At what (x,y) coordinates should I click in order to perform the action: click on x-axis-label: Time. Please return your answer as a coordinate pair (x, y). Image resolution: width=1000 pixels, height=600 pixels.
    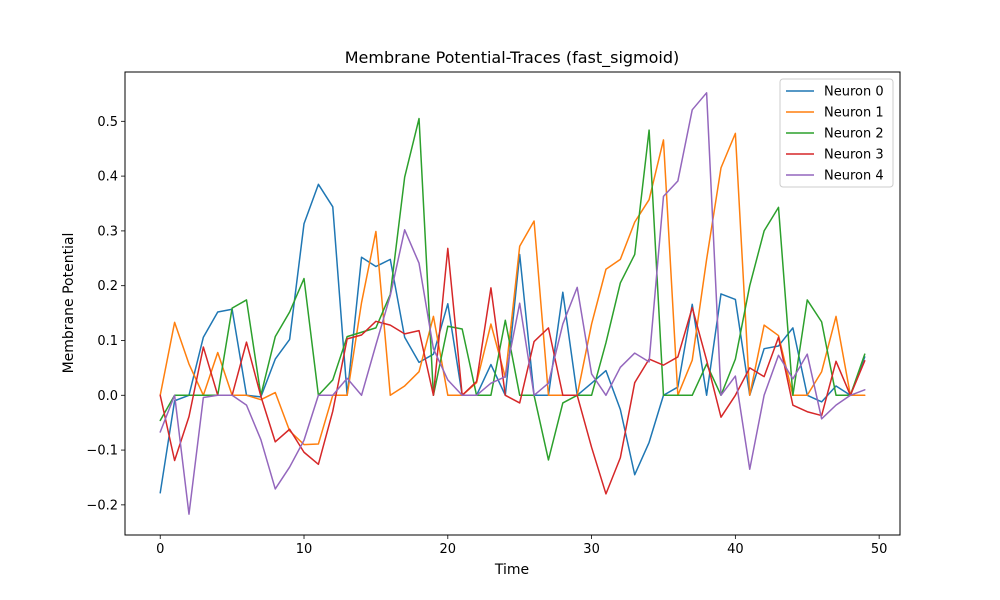
    Looking at the image, I should click on (511, 570).